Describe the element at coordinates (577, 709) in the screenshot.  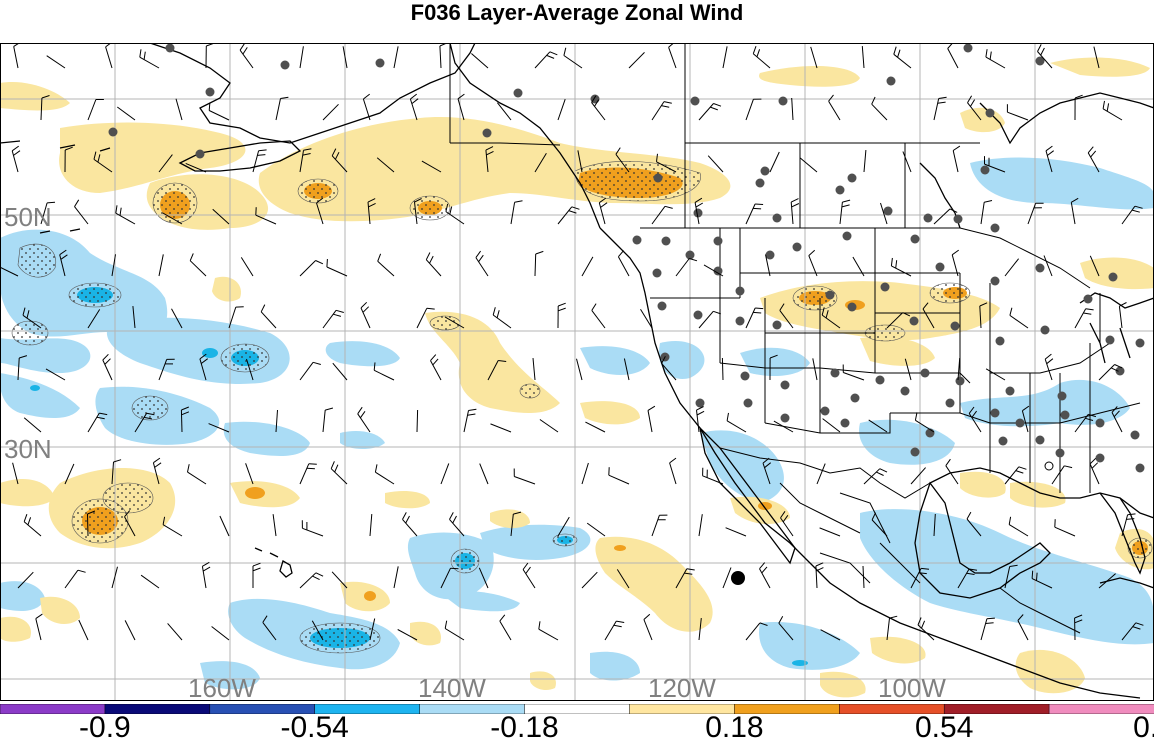
I see `colorbar` at that location.